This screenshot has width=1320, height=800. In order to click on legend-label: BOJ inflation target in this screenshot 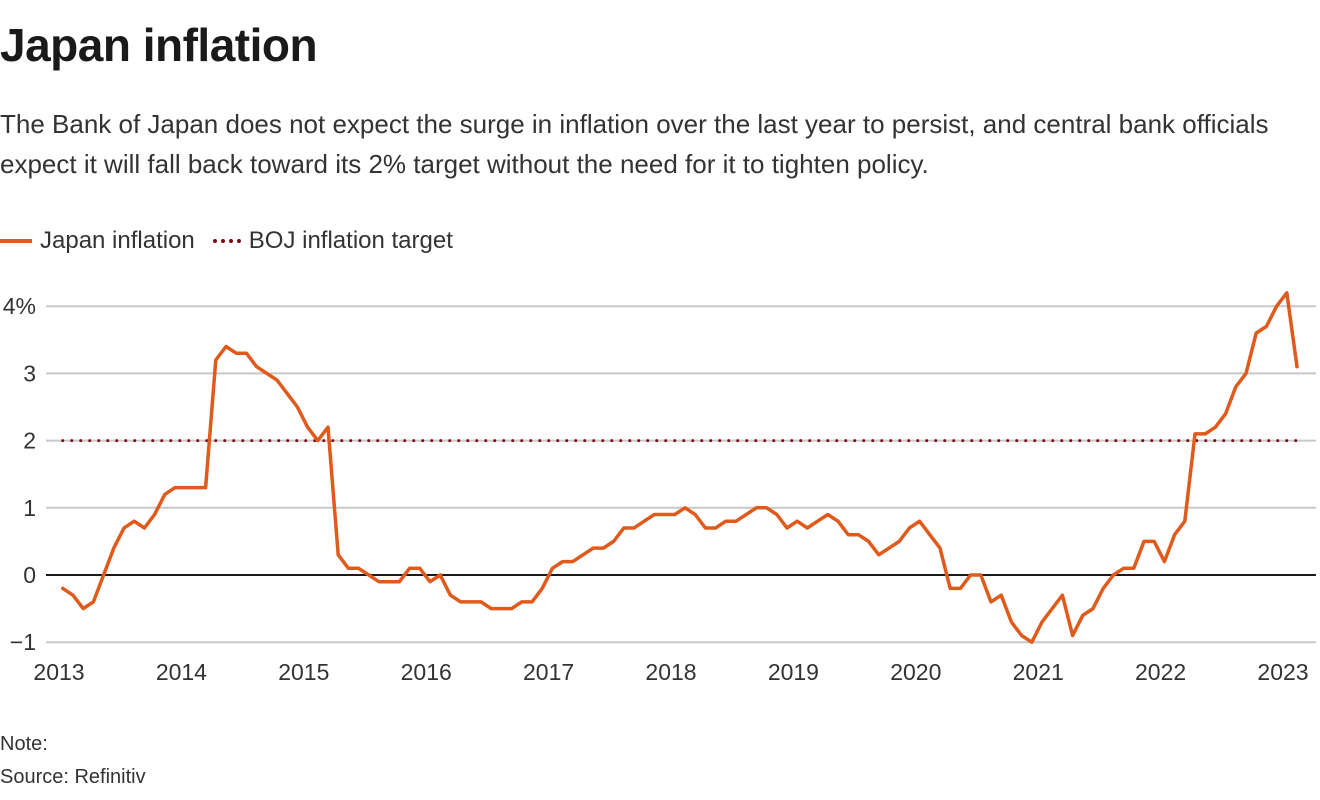, I will do `click(350, 240)`.